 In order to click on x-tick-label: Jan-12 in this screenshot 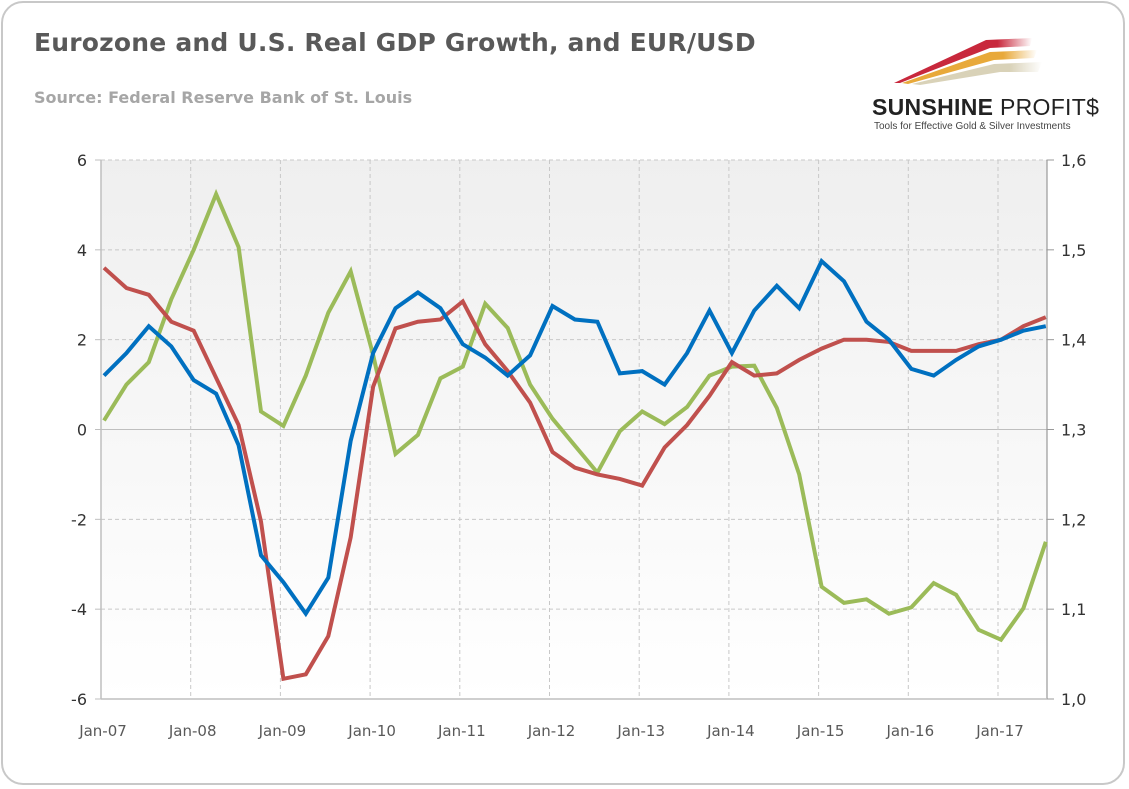, I will do `click(551, 731)`.